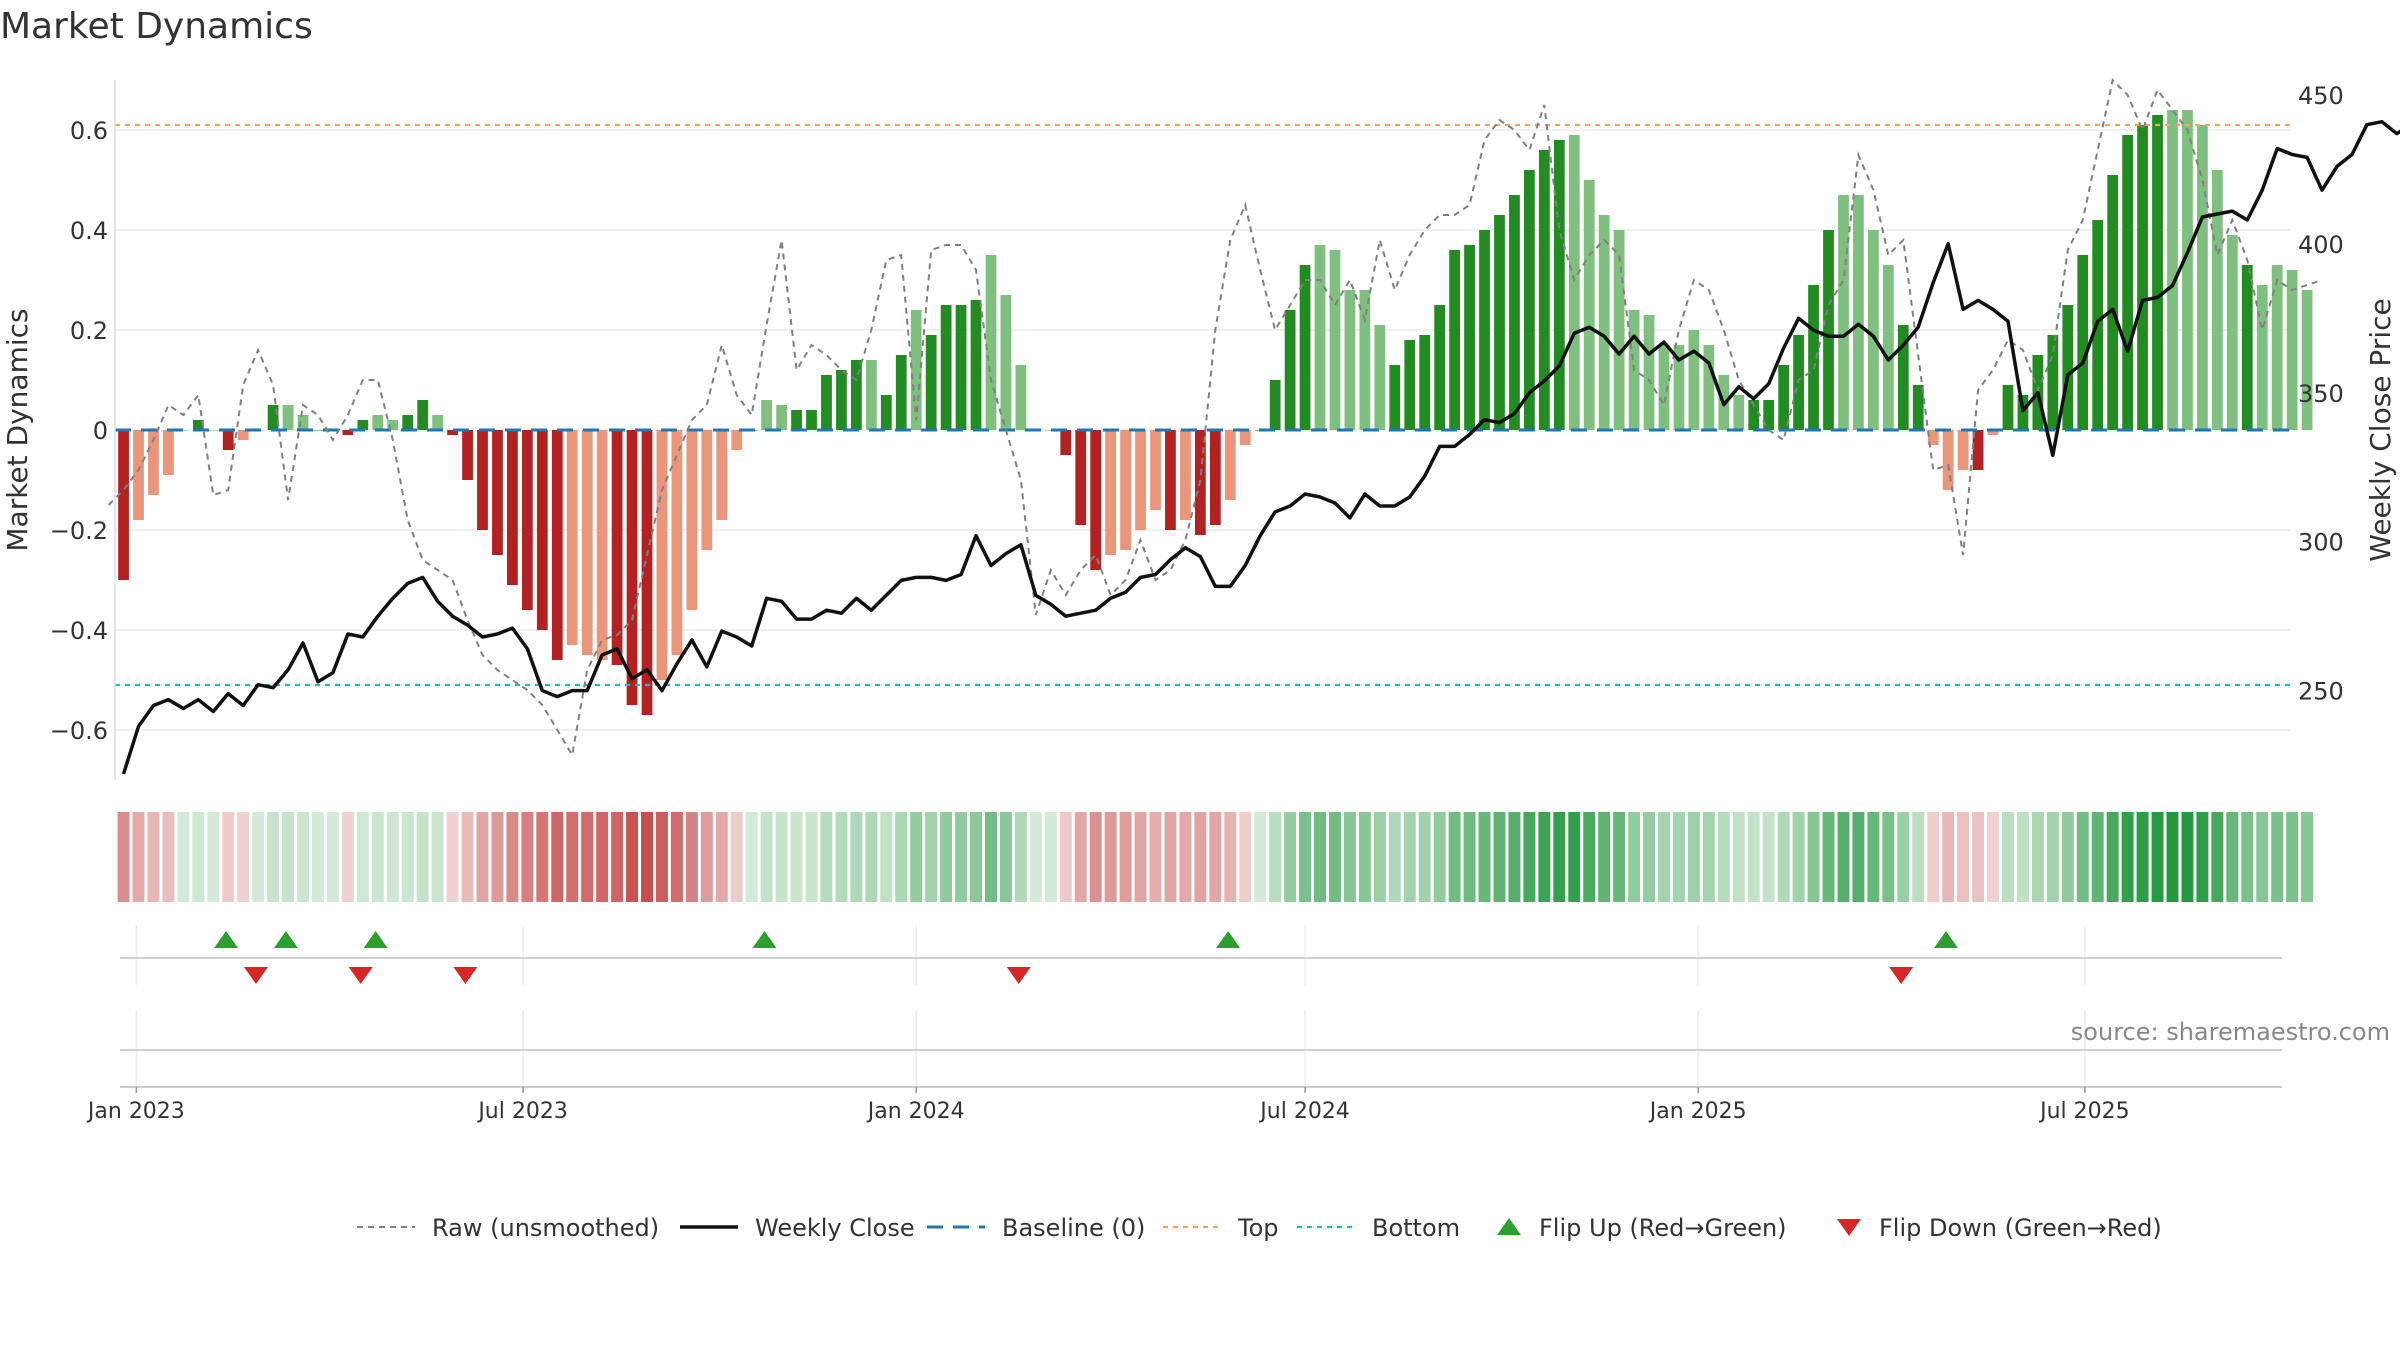 Image resolution: width=2400 pixels, height=1354 pixels. Describe the element at coordinates (79, 731) in the screenshot. I see `y-tick-label: −0.6` at that location.